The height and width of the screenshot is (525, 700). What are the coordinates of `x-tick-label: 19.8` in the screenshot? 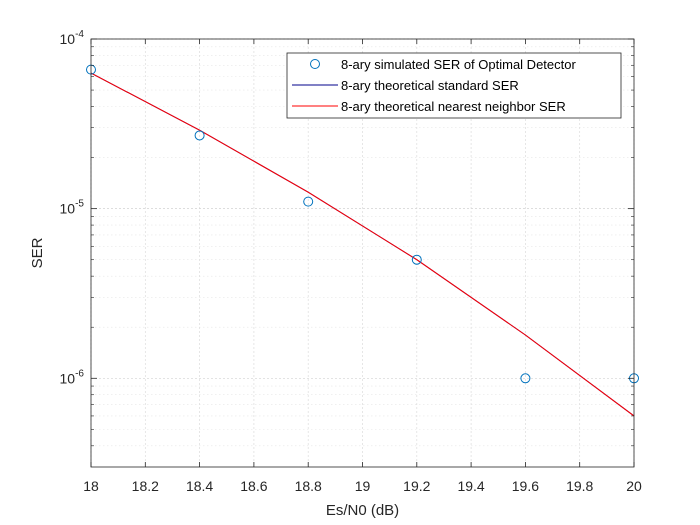 It's located at (579, 486).